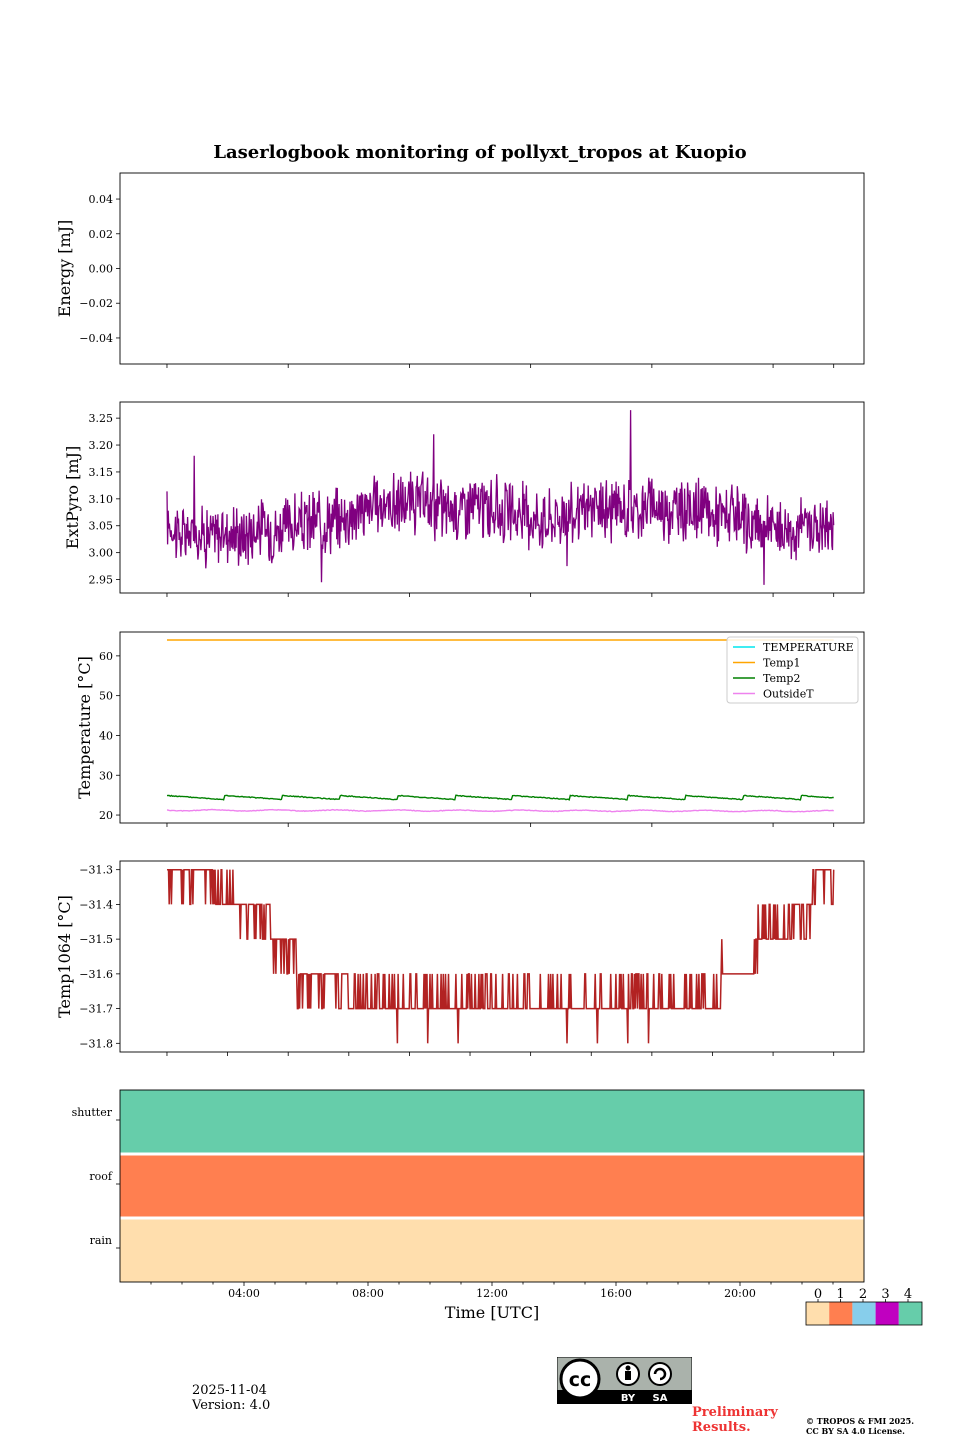 This screenshot has height=1440, width=960. What do you see at coordinates (96, 974) in the screenshot?
I see `y-tick-label-temp1064: −31.6` at bounding box center [96, 974].